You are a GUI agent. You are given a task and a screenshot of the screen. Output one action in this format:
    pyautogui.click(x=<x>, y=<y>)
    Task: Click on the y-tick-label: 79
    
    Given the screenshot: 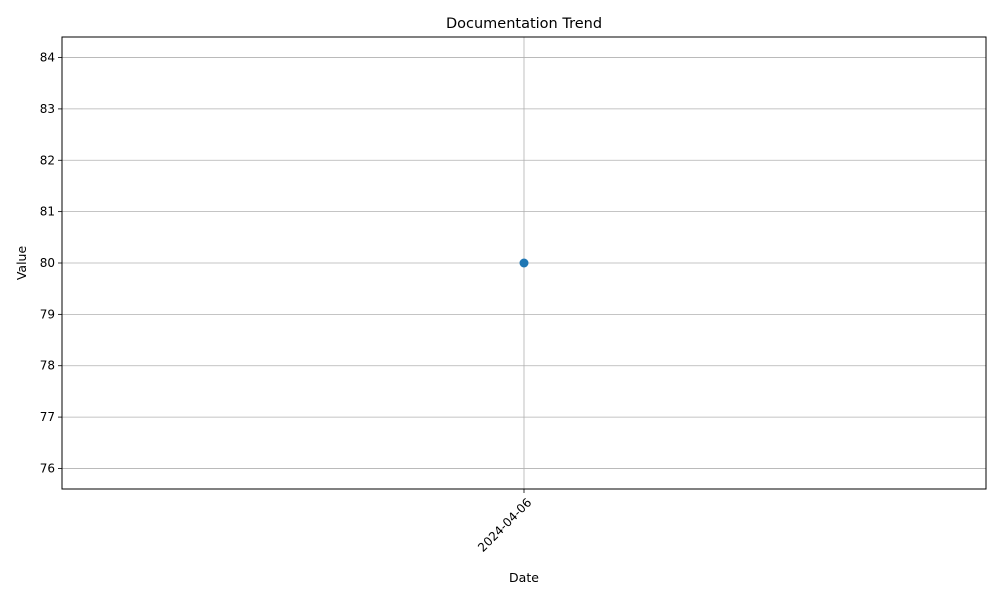 What is the action you would take?
    pyautogui.click(x=47, y=314)
    